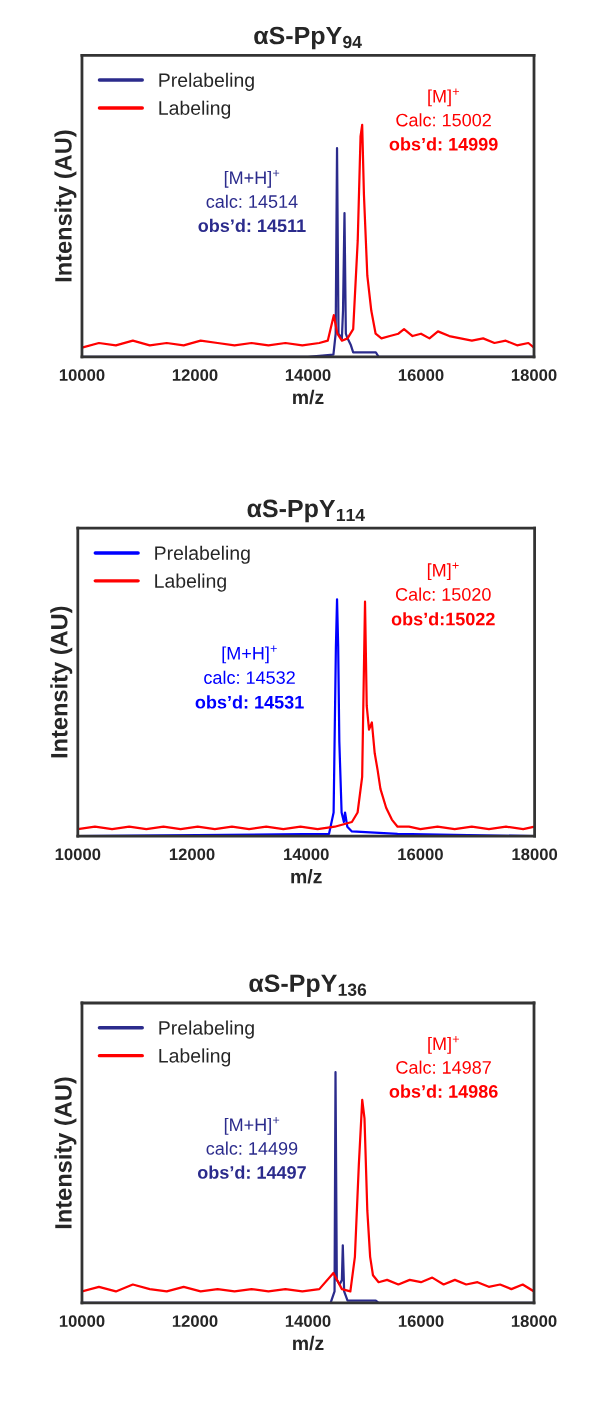  What do you see at coordinates (308, 986) in the screenshot?
I see `chart-title: αS-PpY$_{136}$` at bounding box center [308, 986].